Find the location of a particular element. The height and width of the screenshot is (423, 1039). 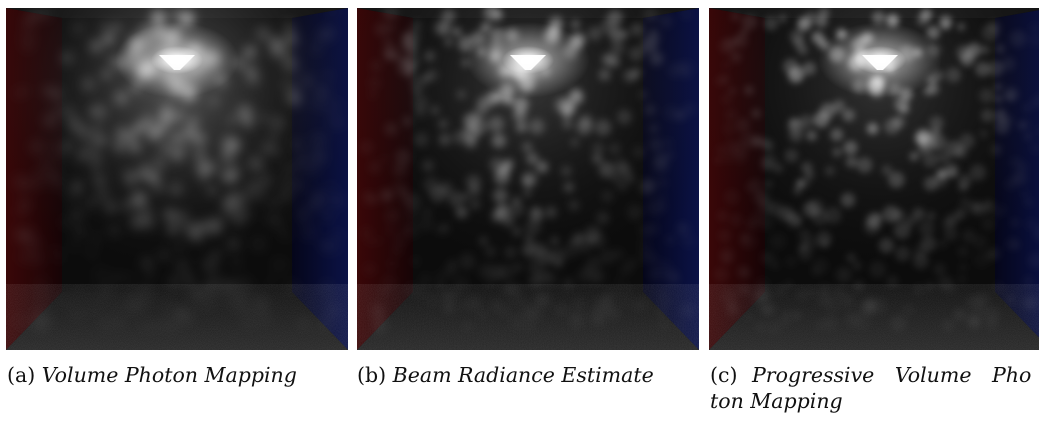

caption-c-title-line-2: ton Mapping is located at coordinates (776, 401).